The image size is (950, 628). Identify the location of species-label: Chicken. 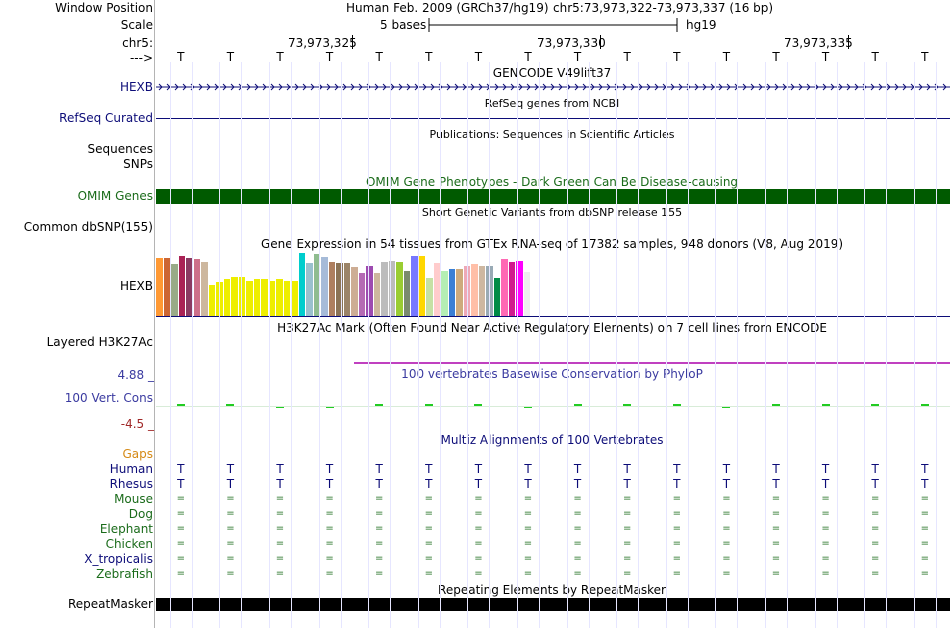
(129, 544).